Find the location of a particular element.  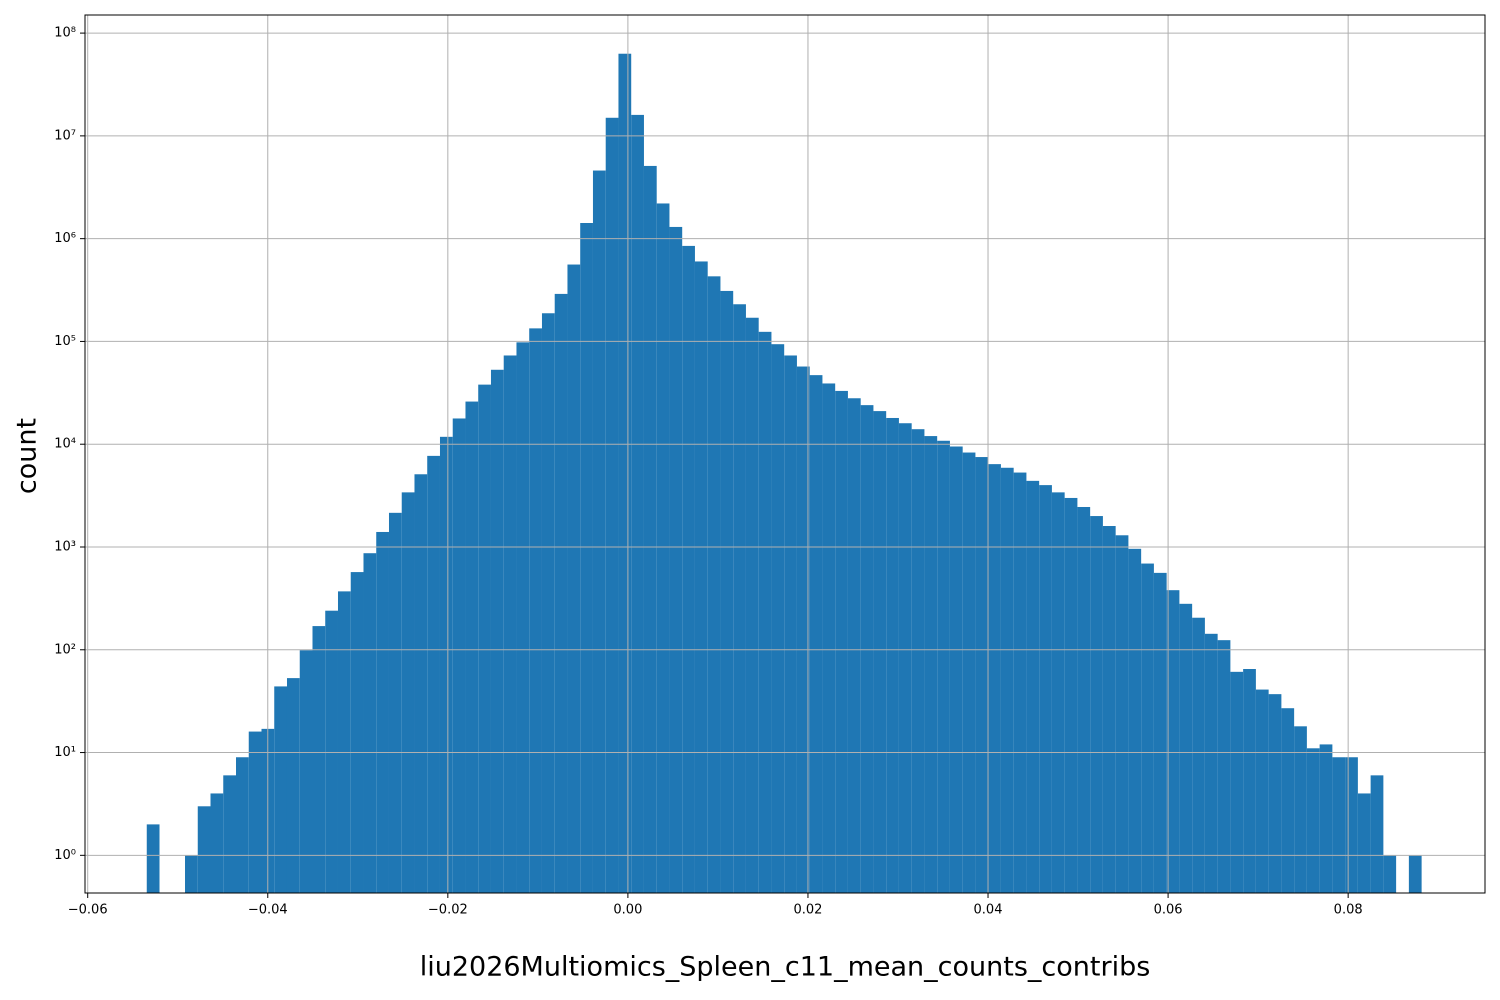

y-tick-label: 10³ is located at coordinates (65, 546).